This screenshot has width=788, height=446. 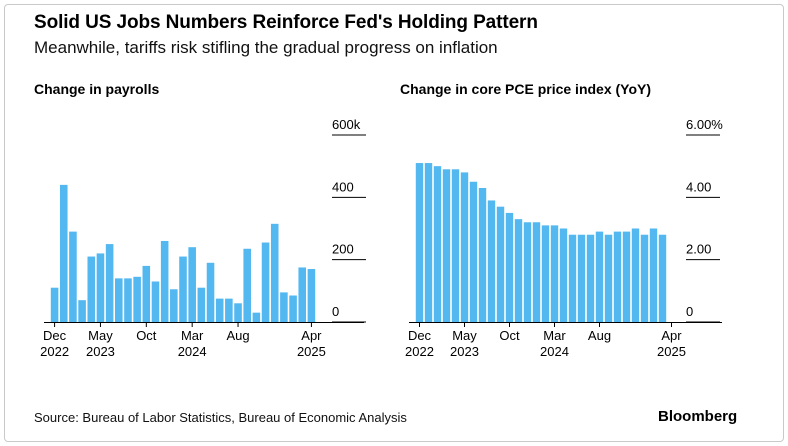 What do you see at coordinates (55, 335) in the screenshot?
I see `payrolls-x-tick-label: Dec` at bounding box center [55, 335].